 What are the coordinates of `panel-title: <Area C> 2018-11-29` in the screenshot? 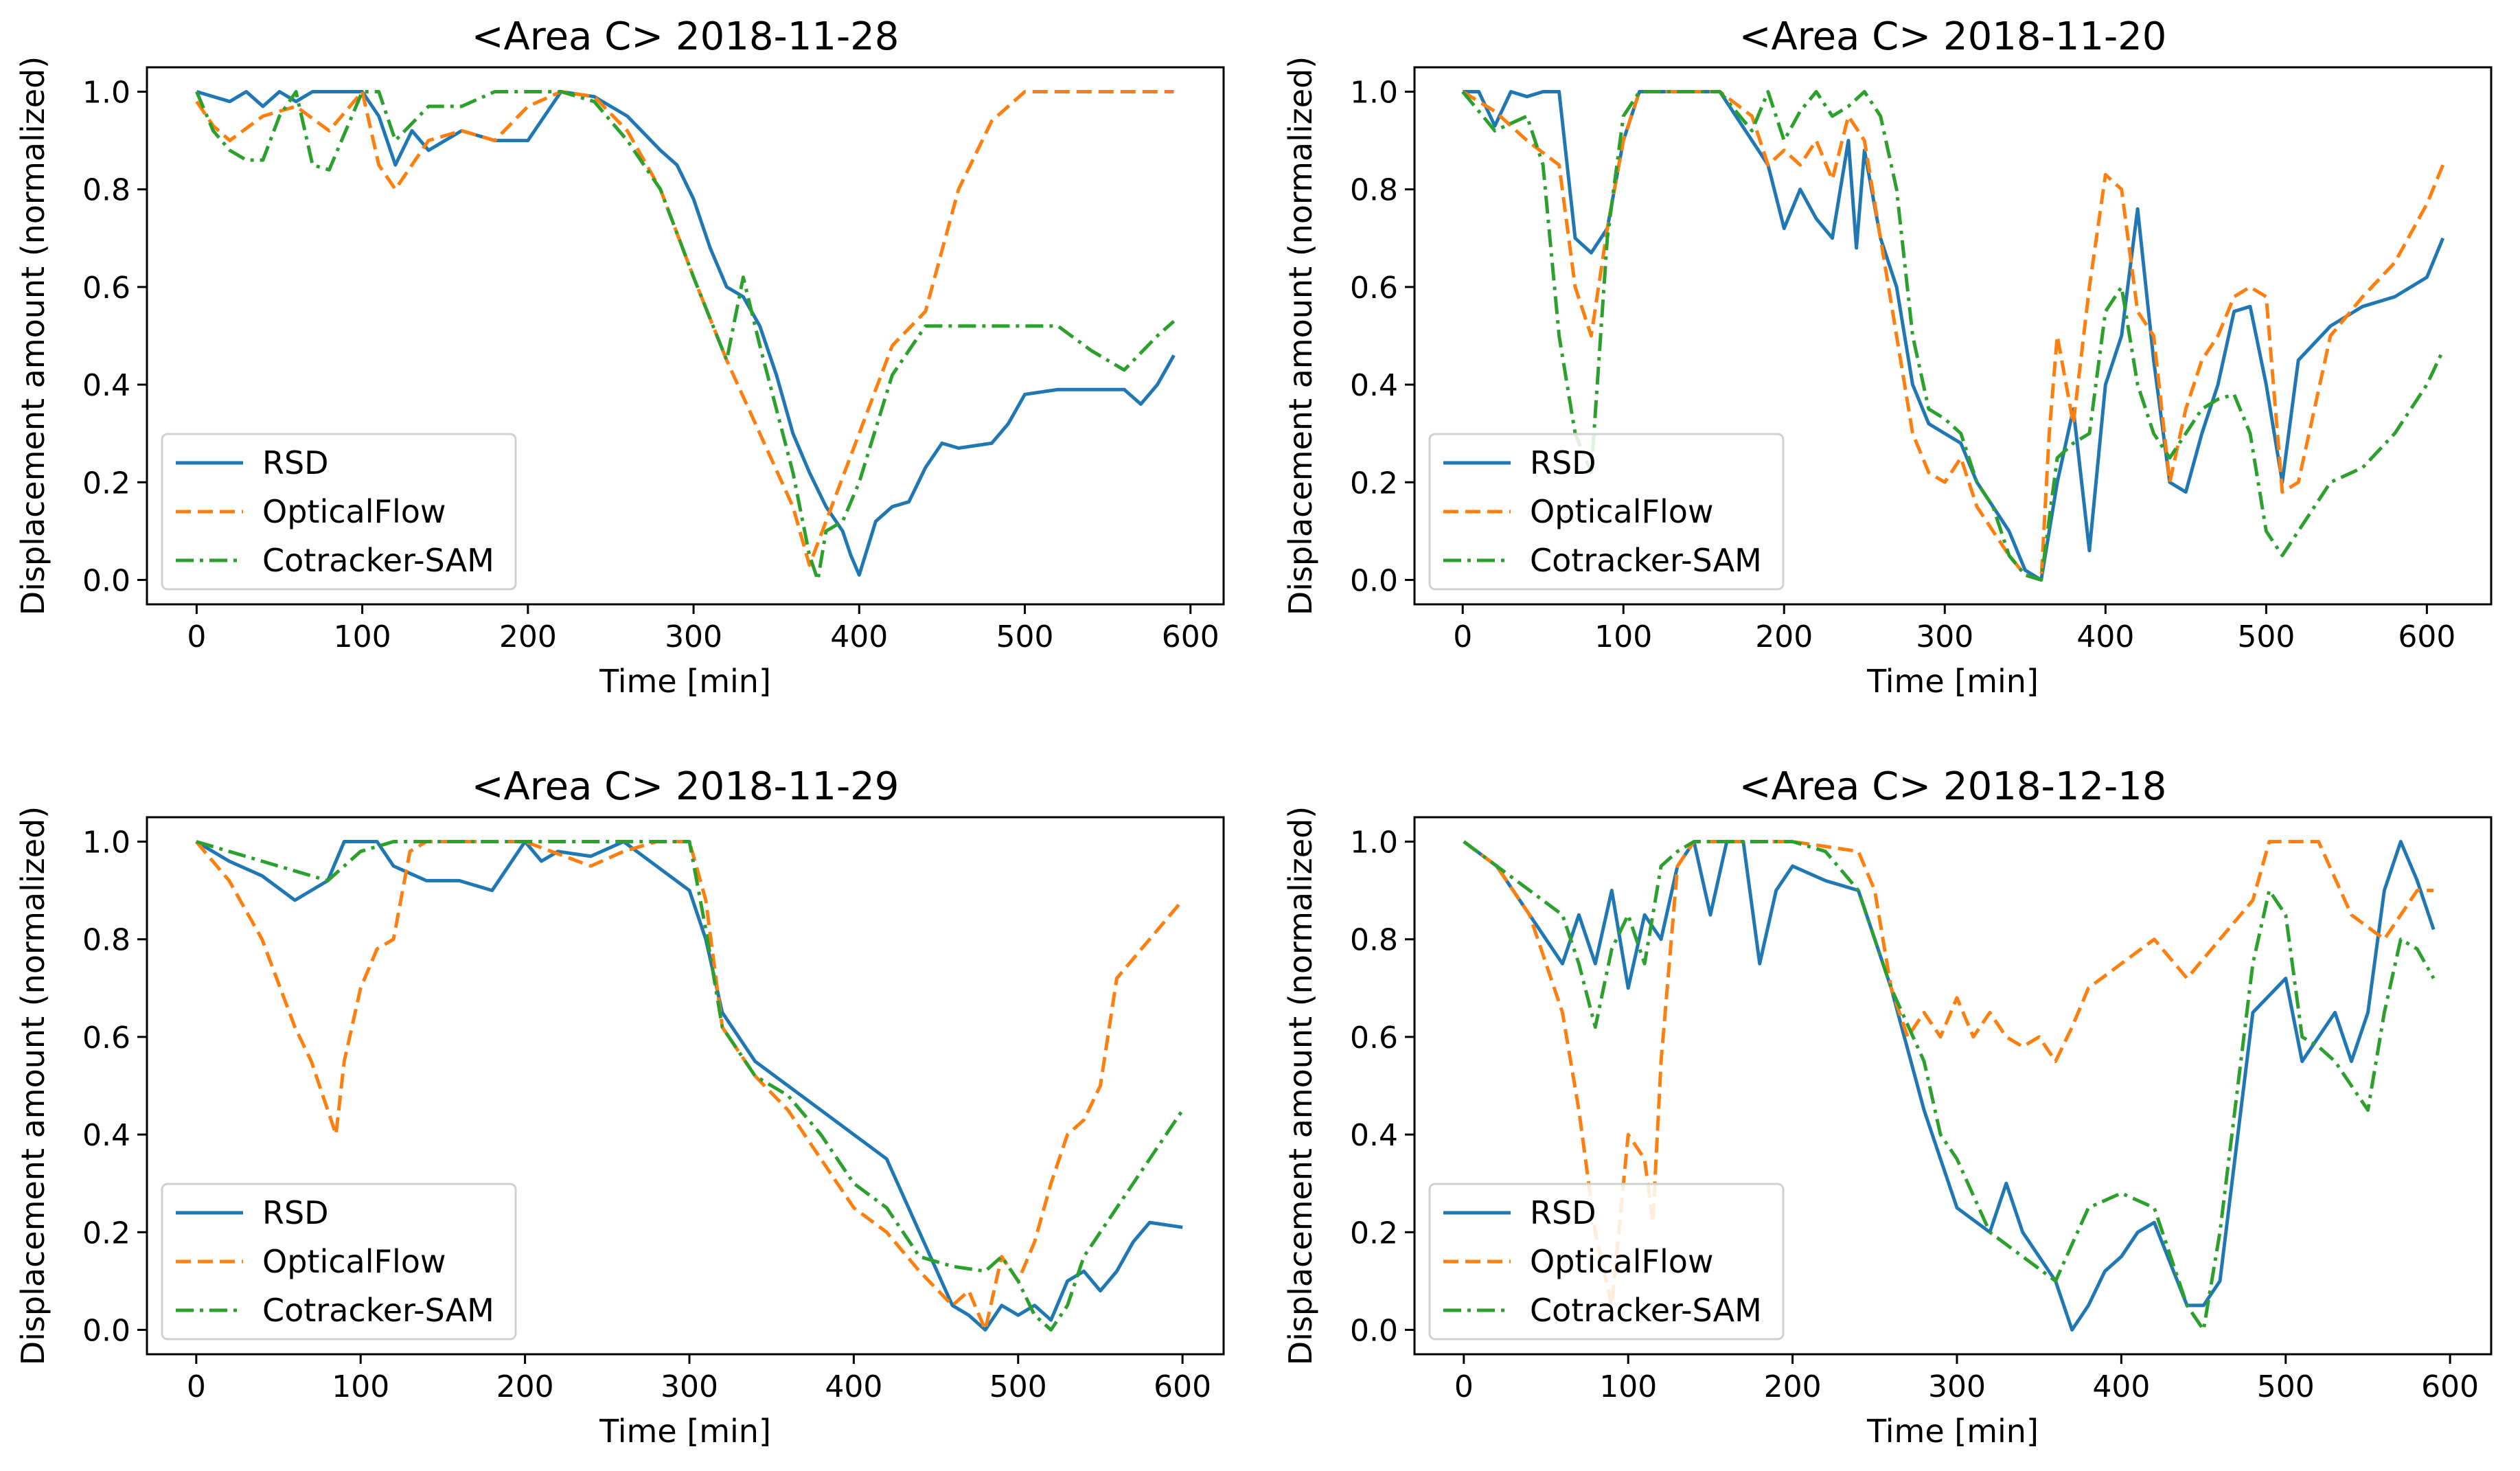 It's located at (686, 786).